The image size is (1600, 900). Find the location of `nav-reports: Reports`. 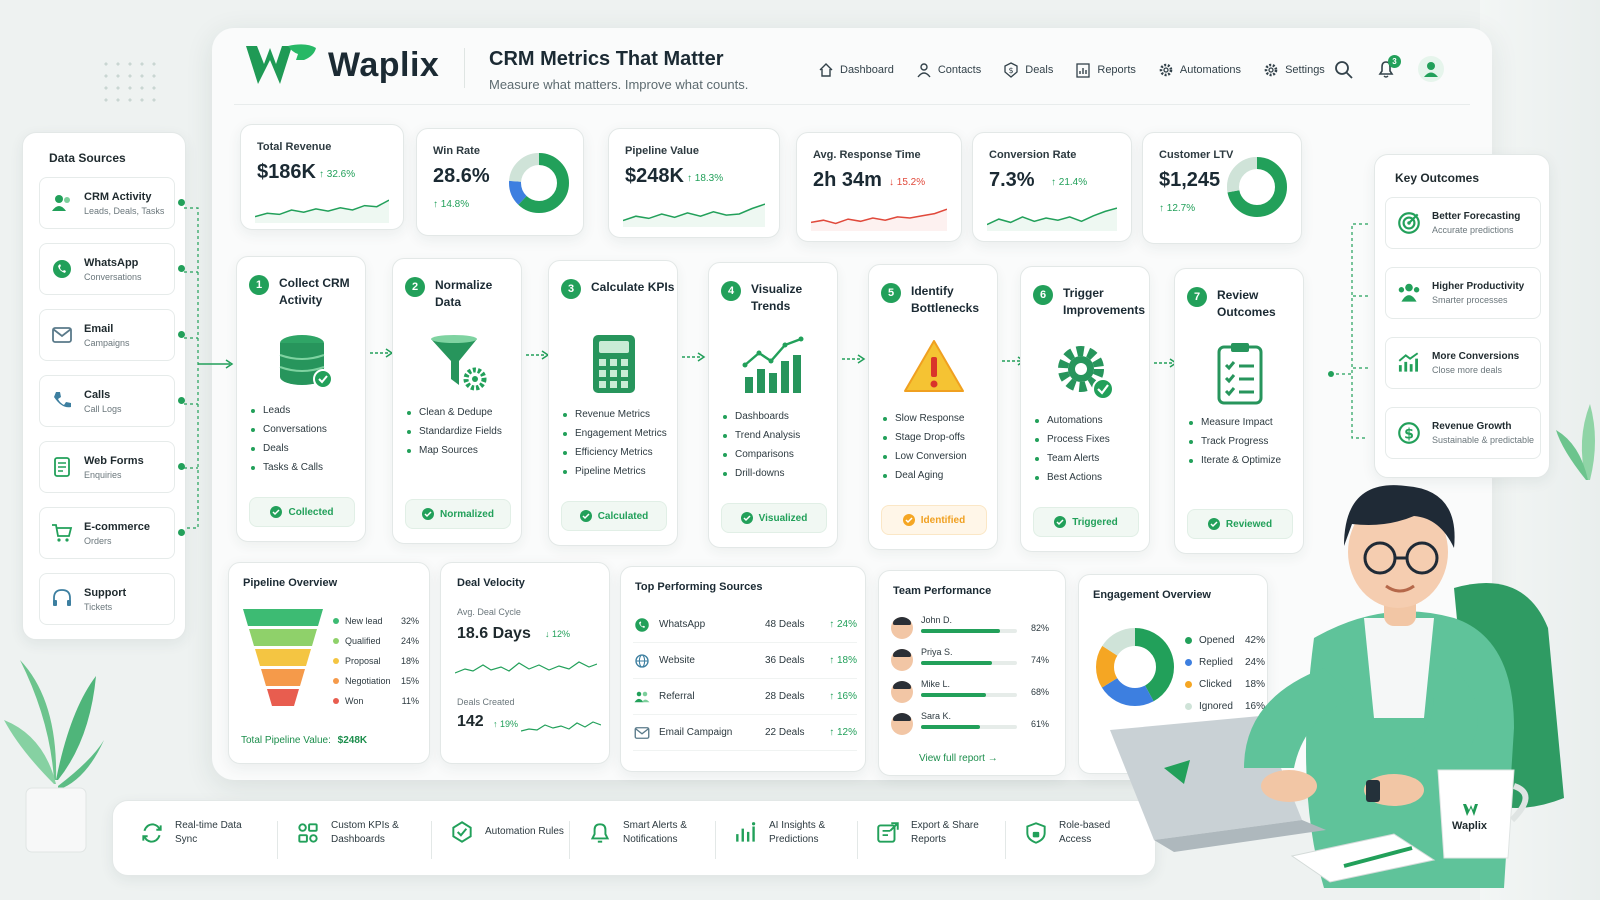

nav-reports: Reports is located at coordinates (1105, 70).